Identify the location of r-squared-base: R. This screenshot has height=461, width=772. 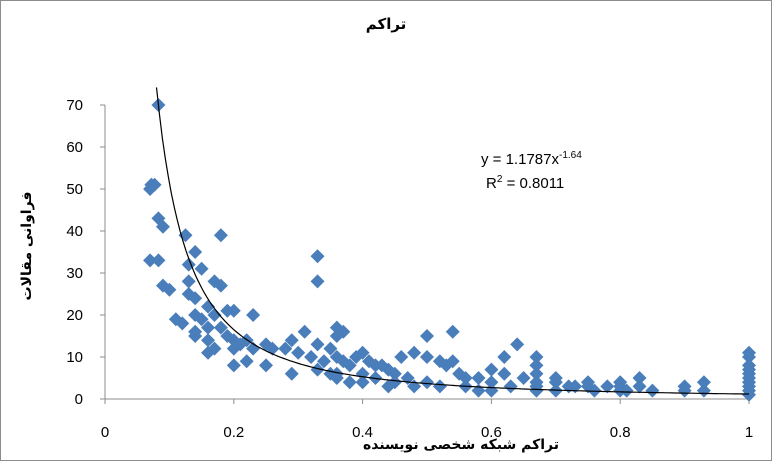
(491, 183).